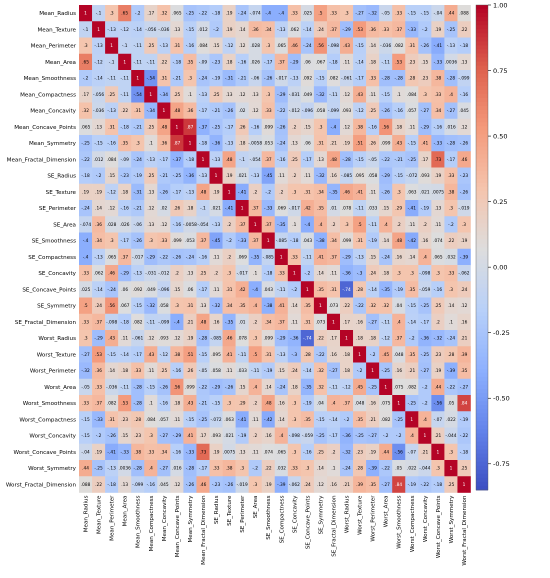  Describe the element at coordinates (411, 79) in the screenshot. I see `cell-value-label: .28` at that location.